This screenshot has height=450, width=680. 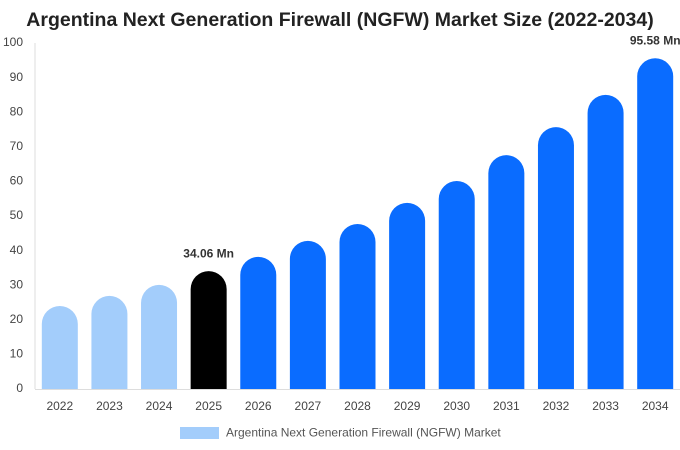 What do you see at coordinates (655, 40) in the screenshot?
I see `data-label: 95.58 Mn` at bounding box center [655, 40].